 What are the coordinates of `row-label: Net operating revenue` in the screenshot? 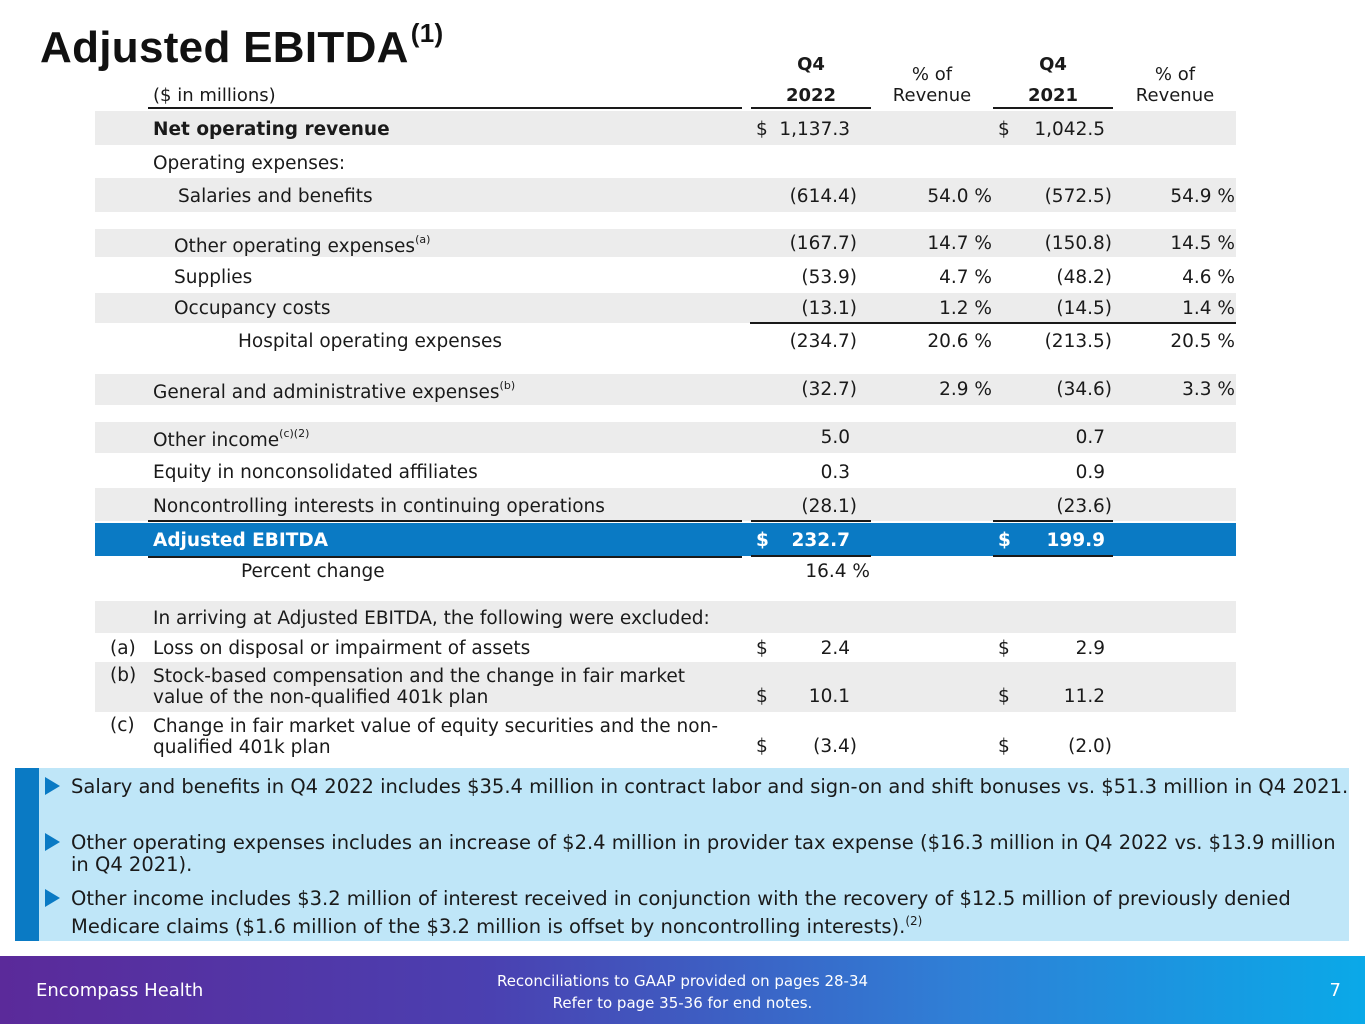 It's located at (271, 129).